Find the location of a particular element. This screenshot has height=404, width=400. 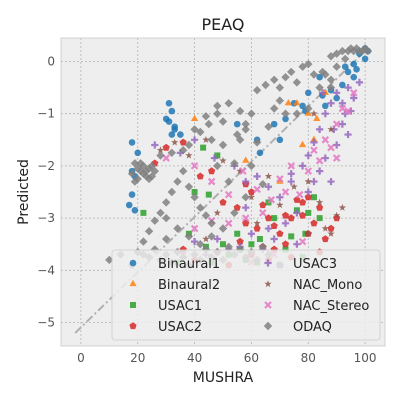

x-tick-label: 60 is located at coordinates (251, 358).